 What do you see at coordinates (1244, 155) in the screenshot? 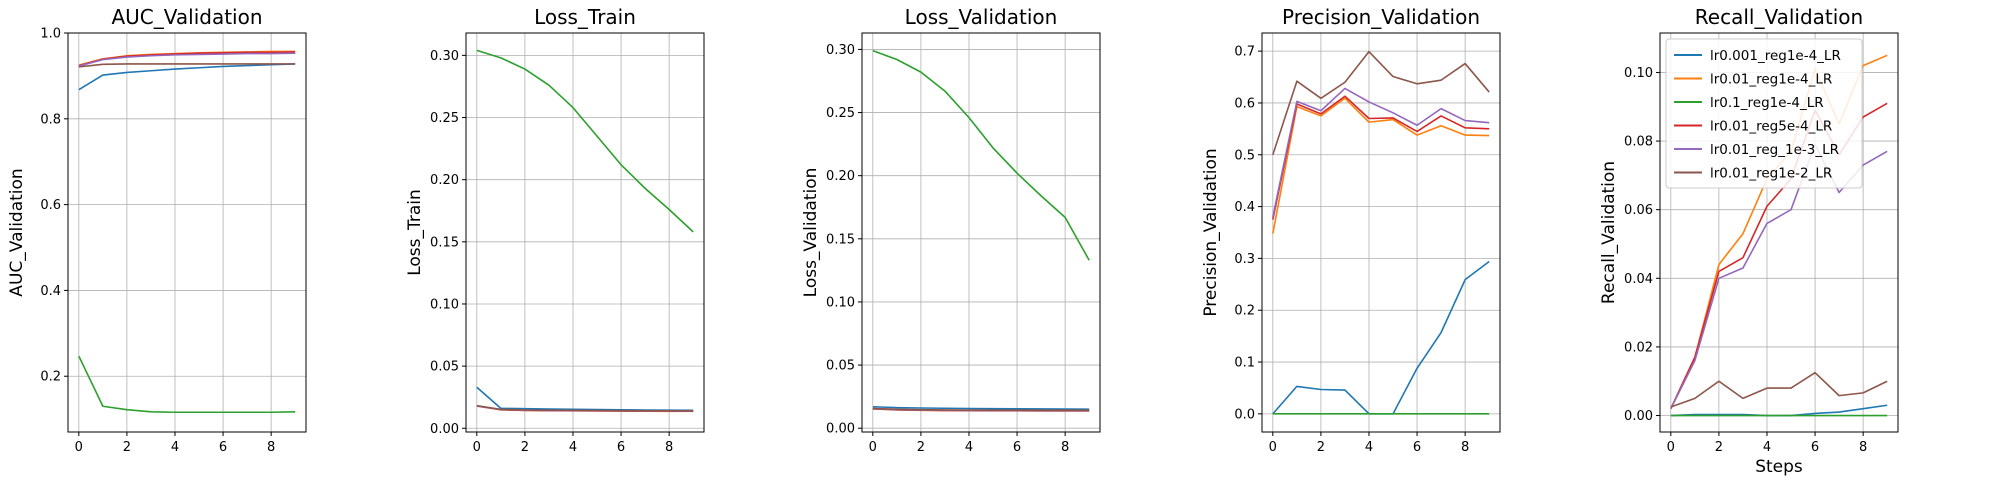
I see `y-tick-label: 0.5` at bounding box center [1244, 155].